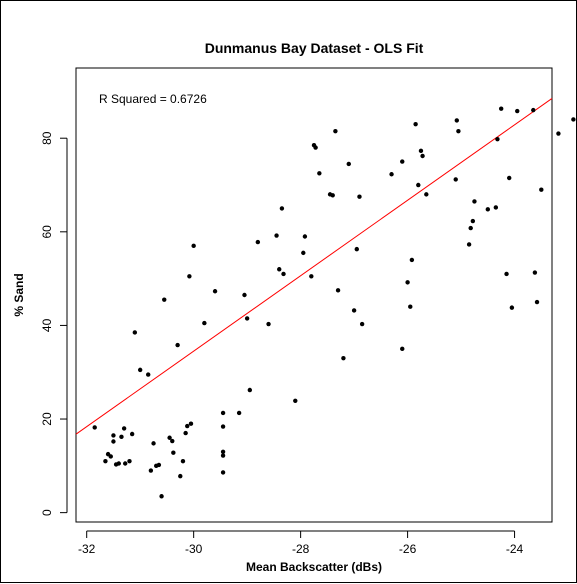 The image size is (577, 584). I want to click on y-tick-label: 80, so click(47, 138).